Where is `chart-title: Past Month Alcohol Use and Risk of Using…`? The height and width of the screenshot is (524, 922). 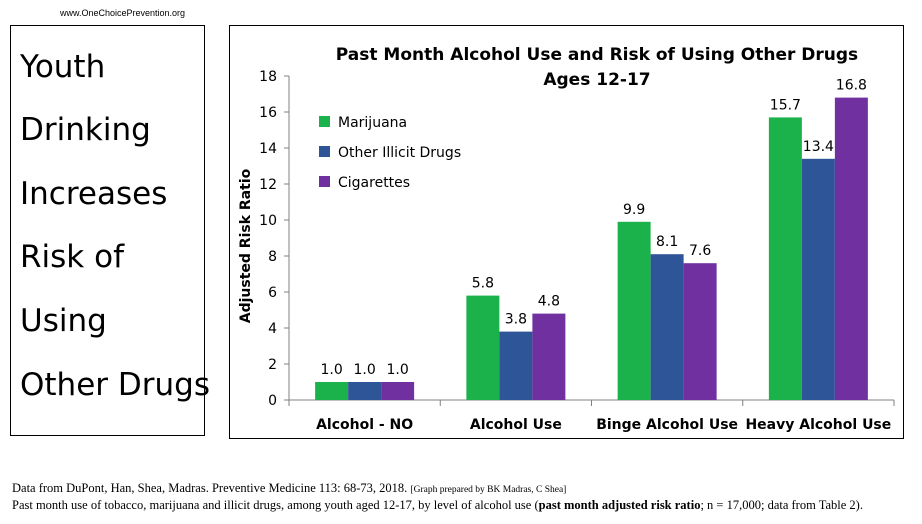 chart-title: Past Month Alcohol Use and Risk of Using… is located at coordinates (597, 55).